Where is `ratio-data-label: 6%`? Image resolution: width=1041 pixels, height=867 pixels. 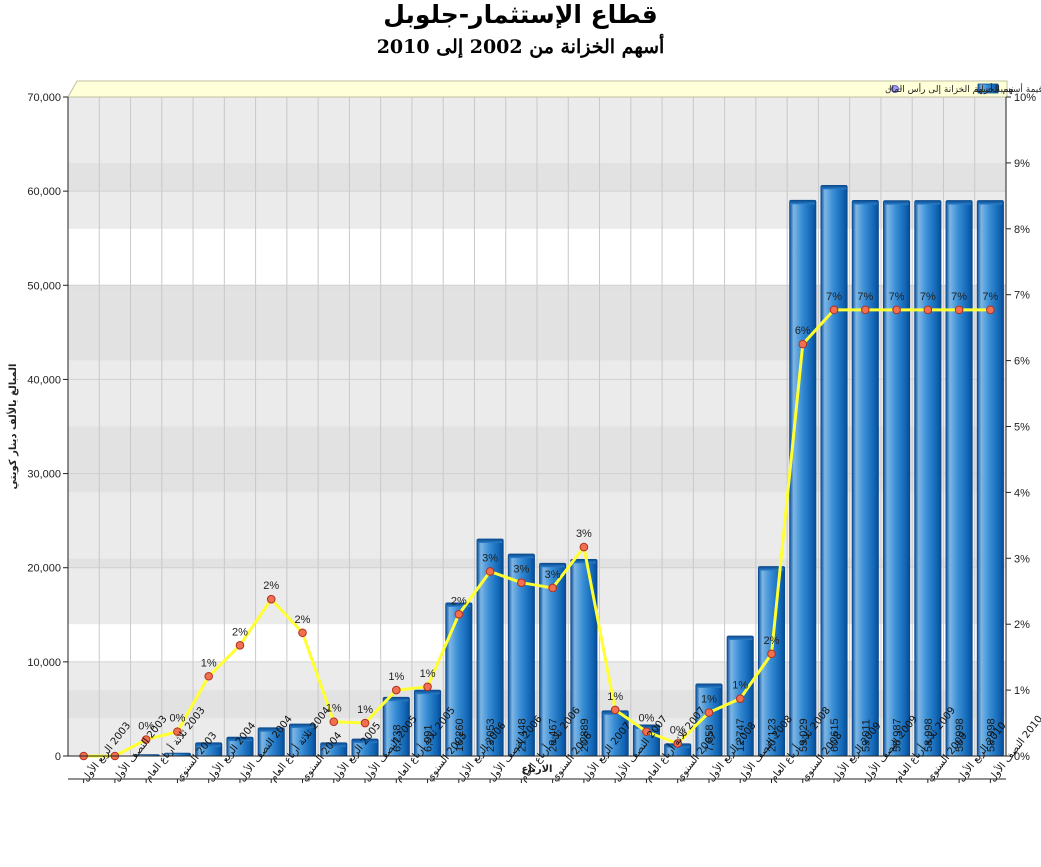
ratio-data-label: 6% is located at coordinates (803, 331).